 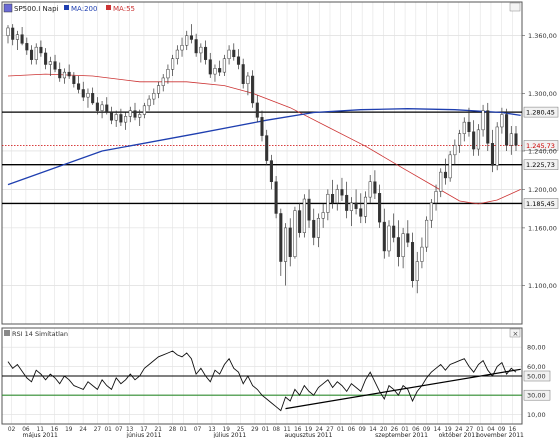 I want to click on x-day-label: 29, so click(x=255, y=430).